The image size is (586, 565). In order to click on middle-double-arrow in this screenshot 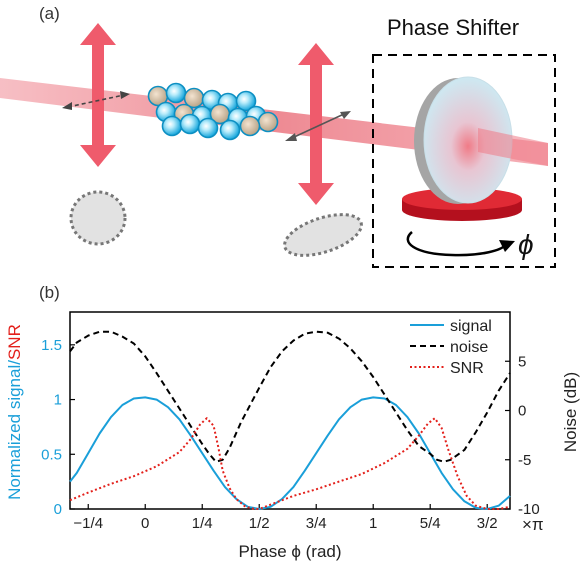, I will do `click(316, 124)`.